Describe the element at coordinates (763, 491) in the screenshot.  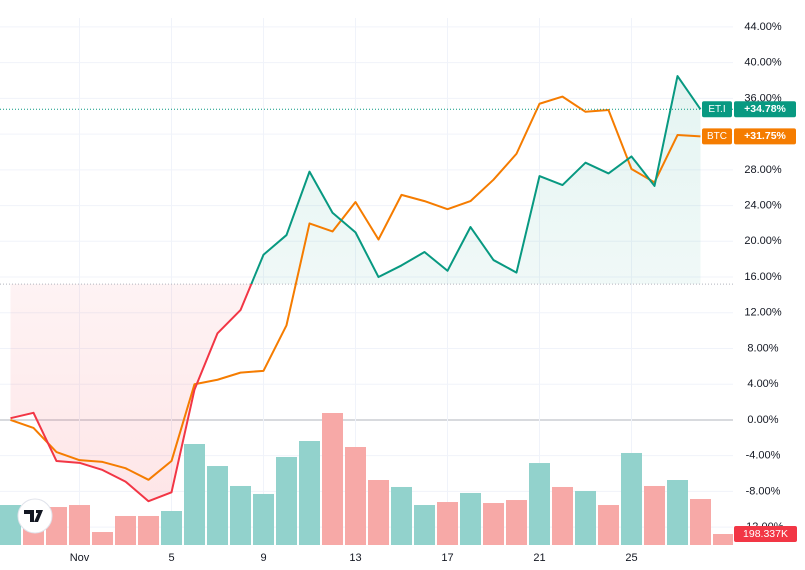
I see `y-tick-label: -8.00%` at that location.